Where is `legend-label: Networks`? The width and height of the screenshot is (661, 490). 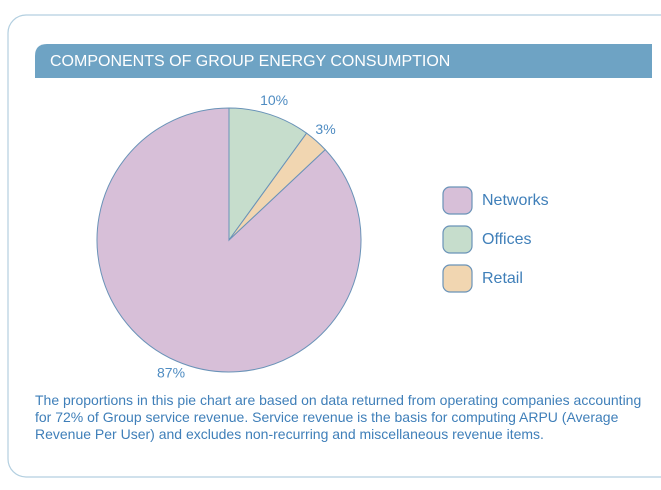
legend-label: Networks is located at coordinates (515, 200).